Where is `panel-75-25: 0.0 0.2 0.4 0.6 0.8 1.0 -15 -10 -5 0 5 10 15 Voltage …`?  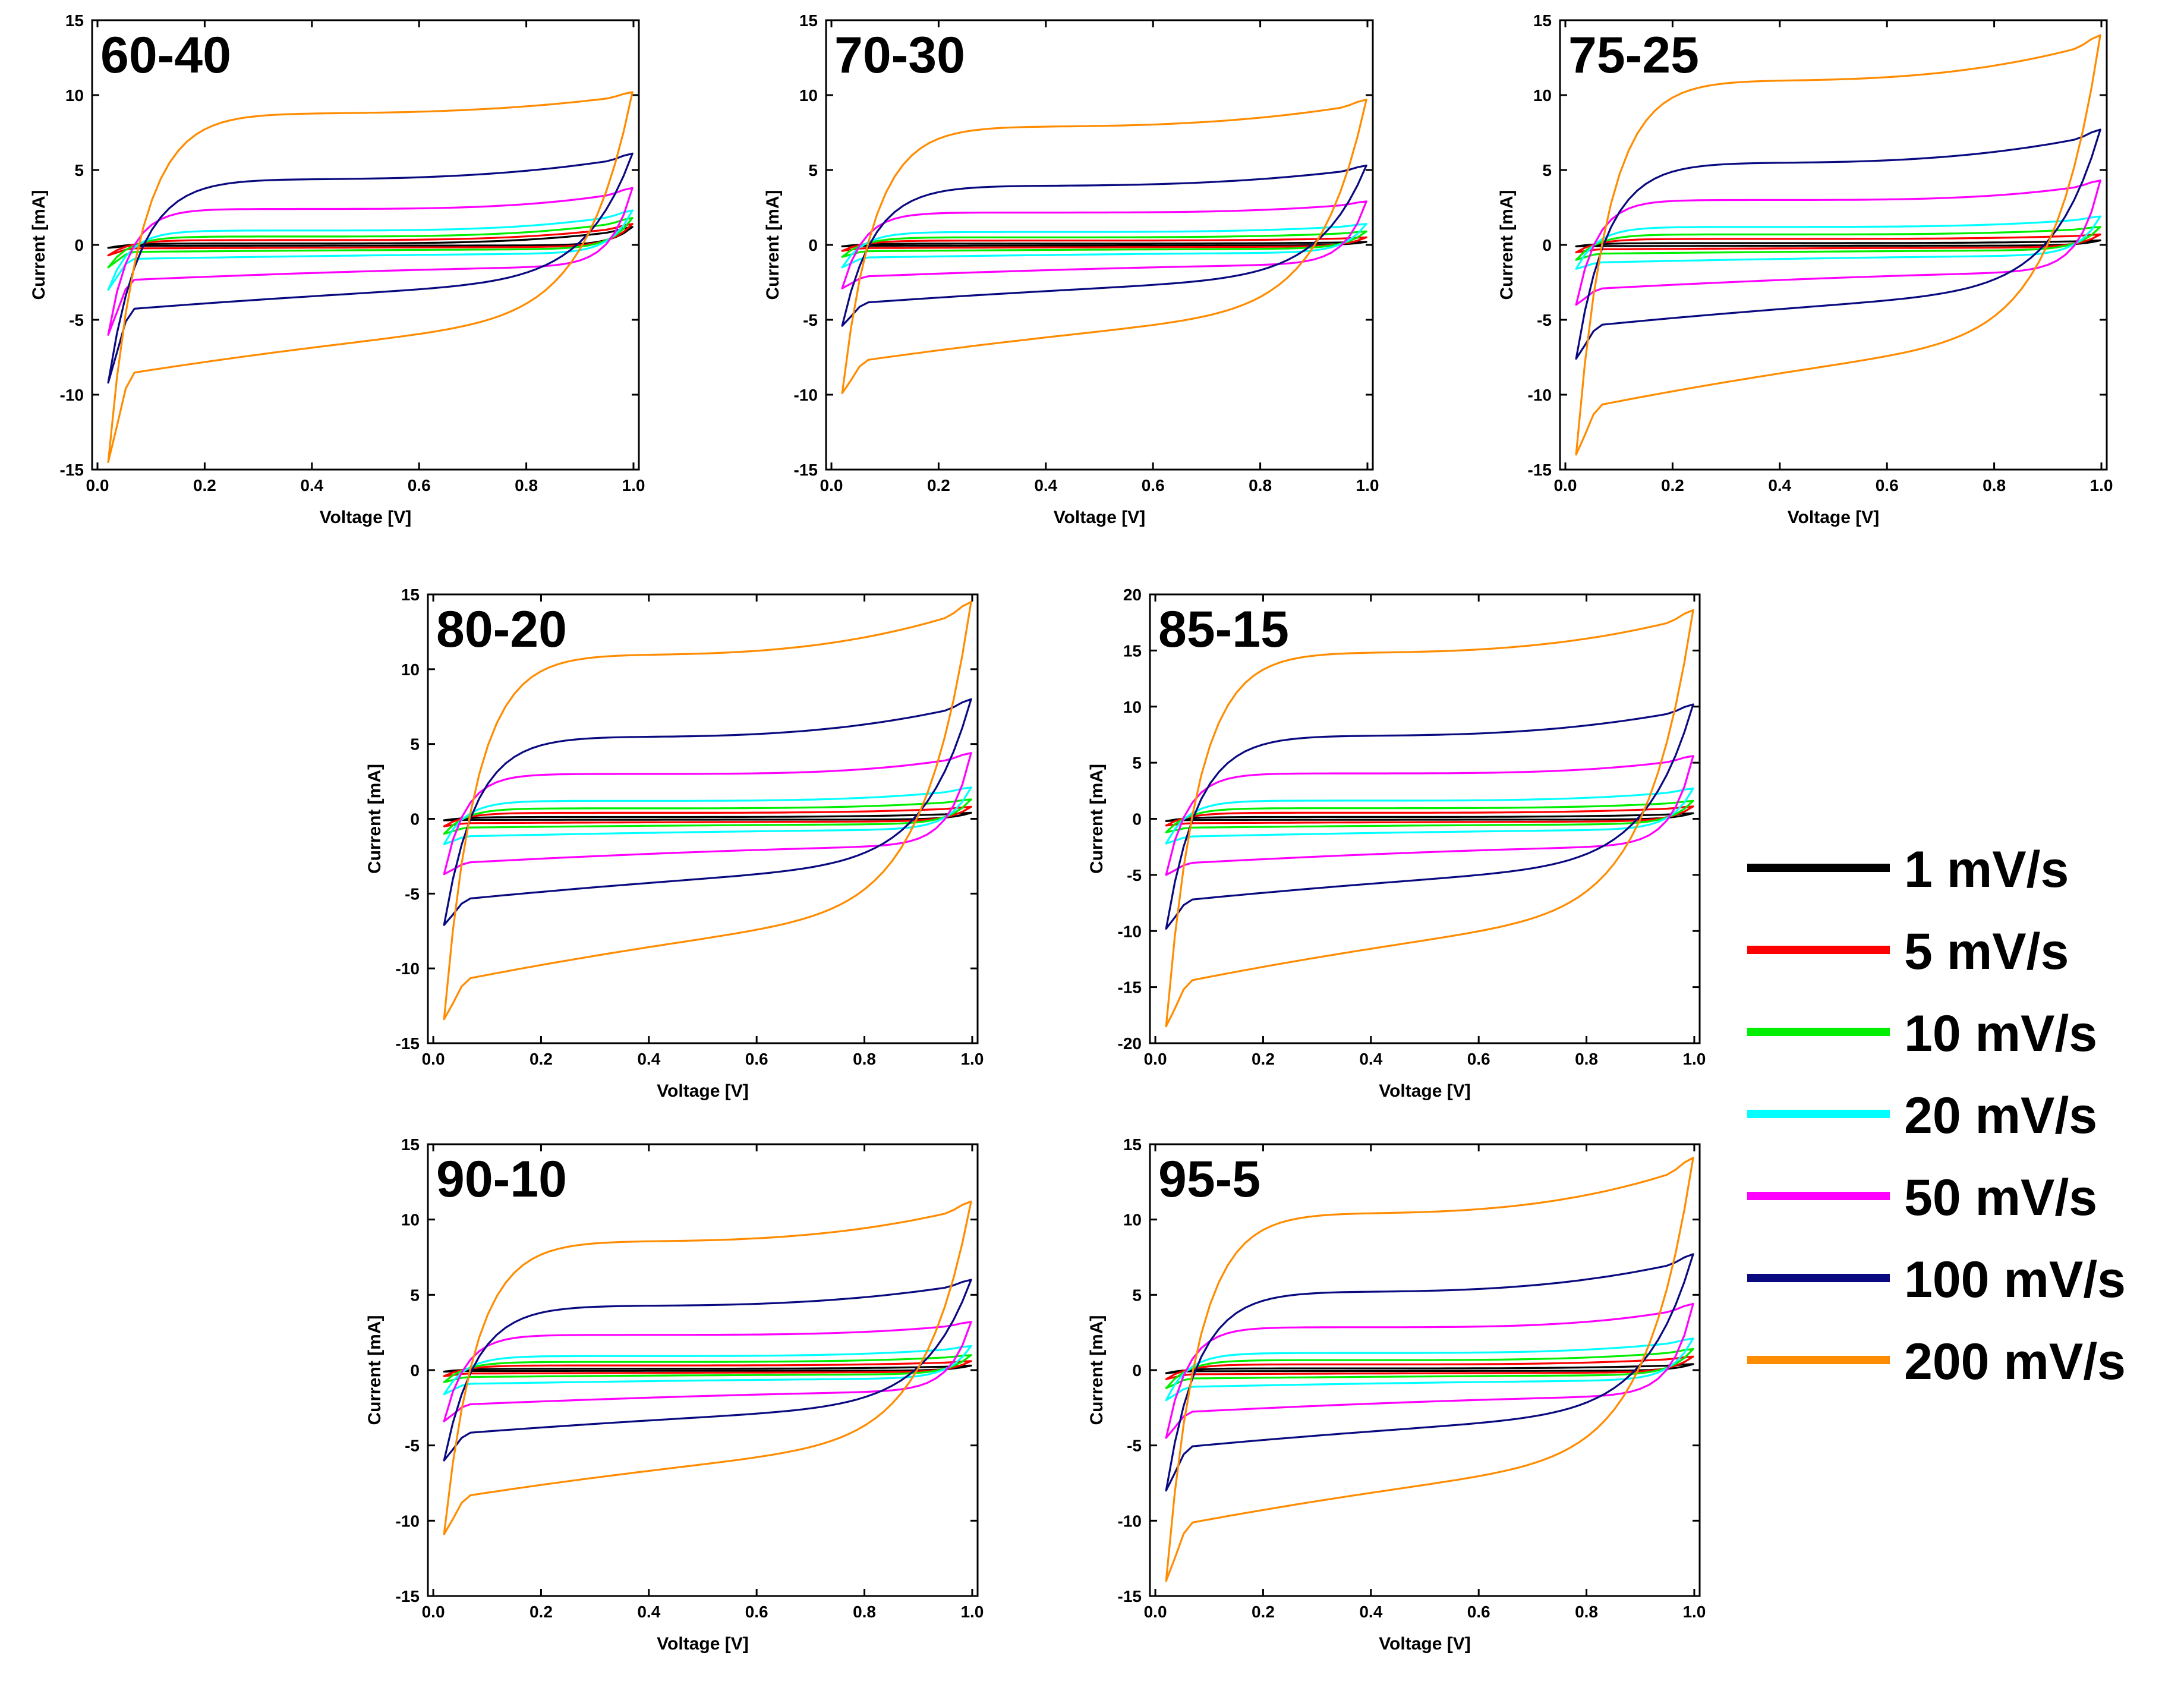
panel-75-25: 0.0 0.2 0.4 0.6 0.8 1.0 -15 -10 -5 0 5 10 15 Voltage … is located at coordinates (1805, 269).